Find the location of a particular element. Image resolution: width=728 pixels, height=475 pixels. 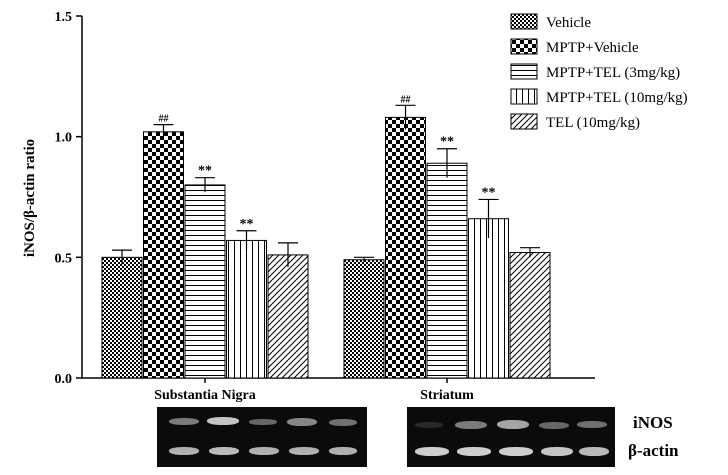

legend-label: MPTP+TEL (10mg/kg) is located at coordinates (617, 98).